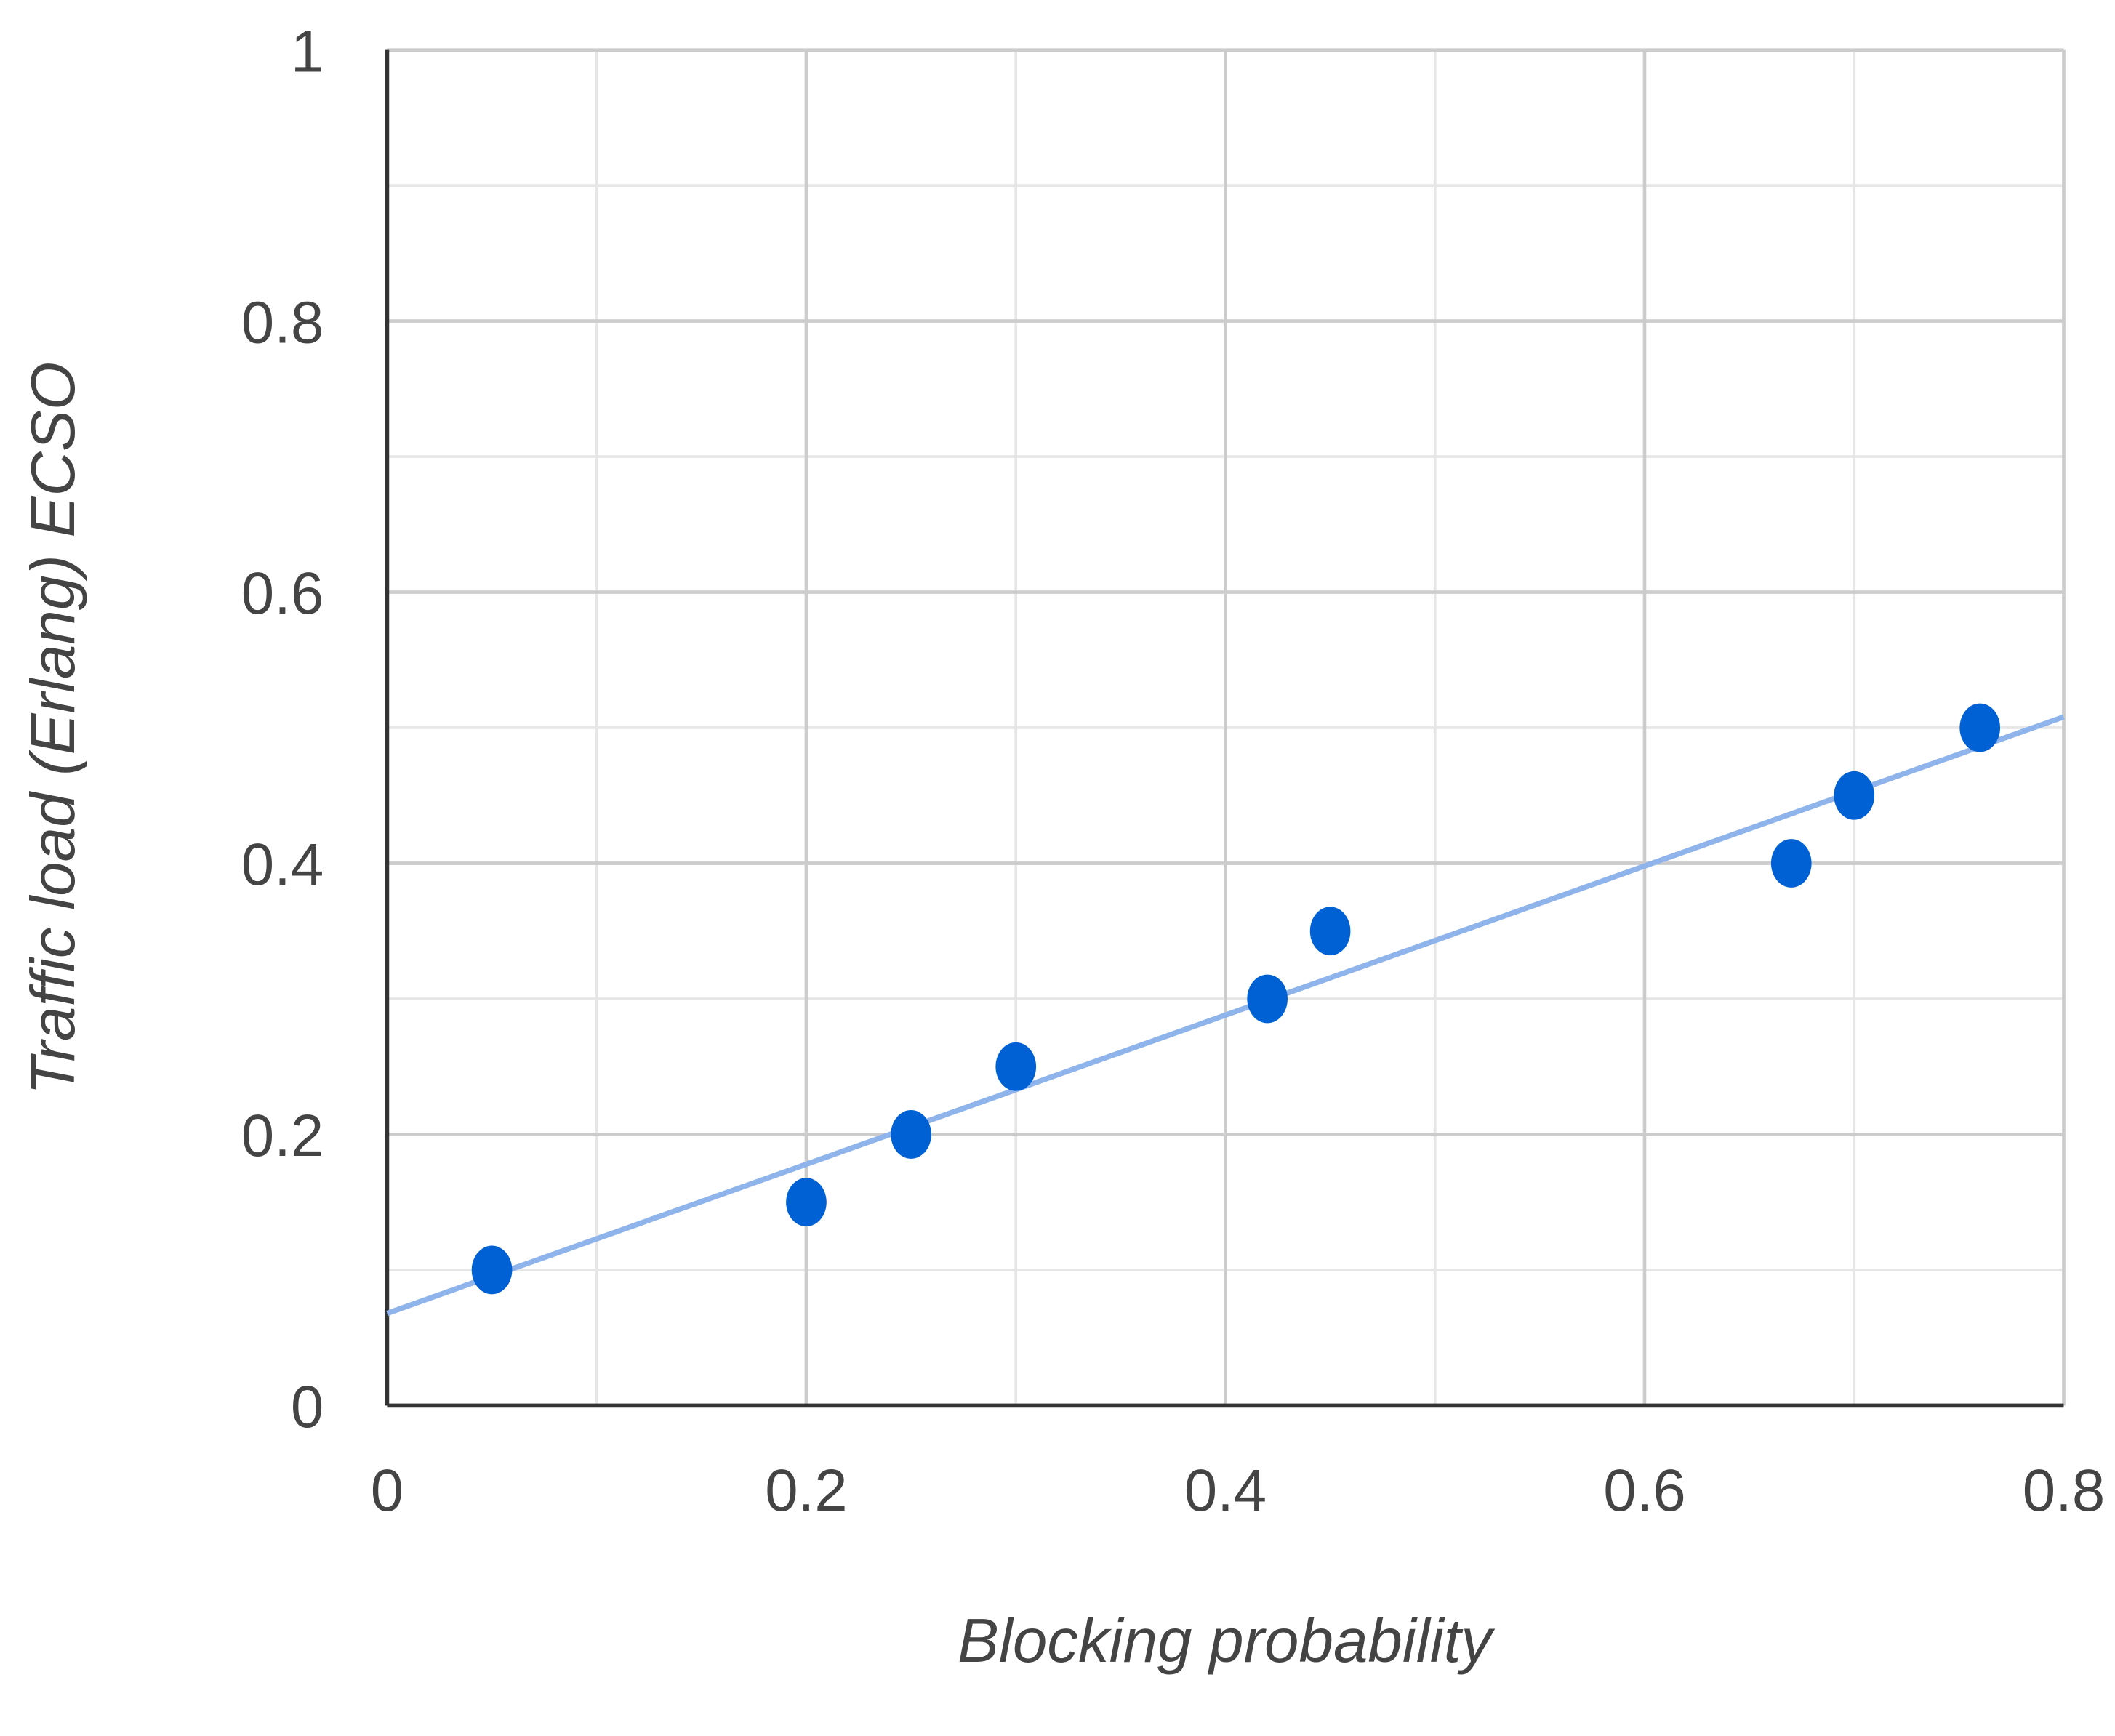  What do you see at coordinates (1226, 1491) in the screenshot?
I see `x-tick-label: 0.4` at bounding box center [1226, 1491].